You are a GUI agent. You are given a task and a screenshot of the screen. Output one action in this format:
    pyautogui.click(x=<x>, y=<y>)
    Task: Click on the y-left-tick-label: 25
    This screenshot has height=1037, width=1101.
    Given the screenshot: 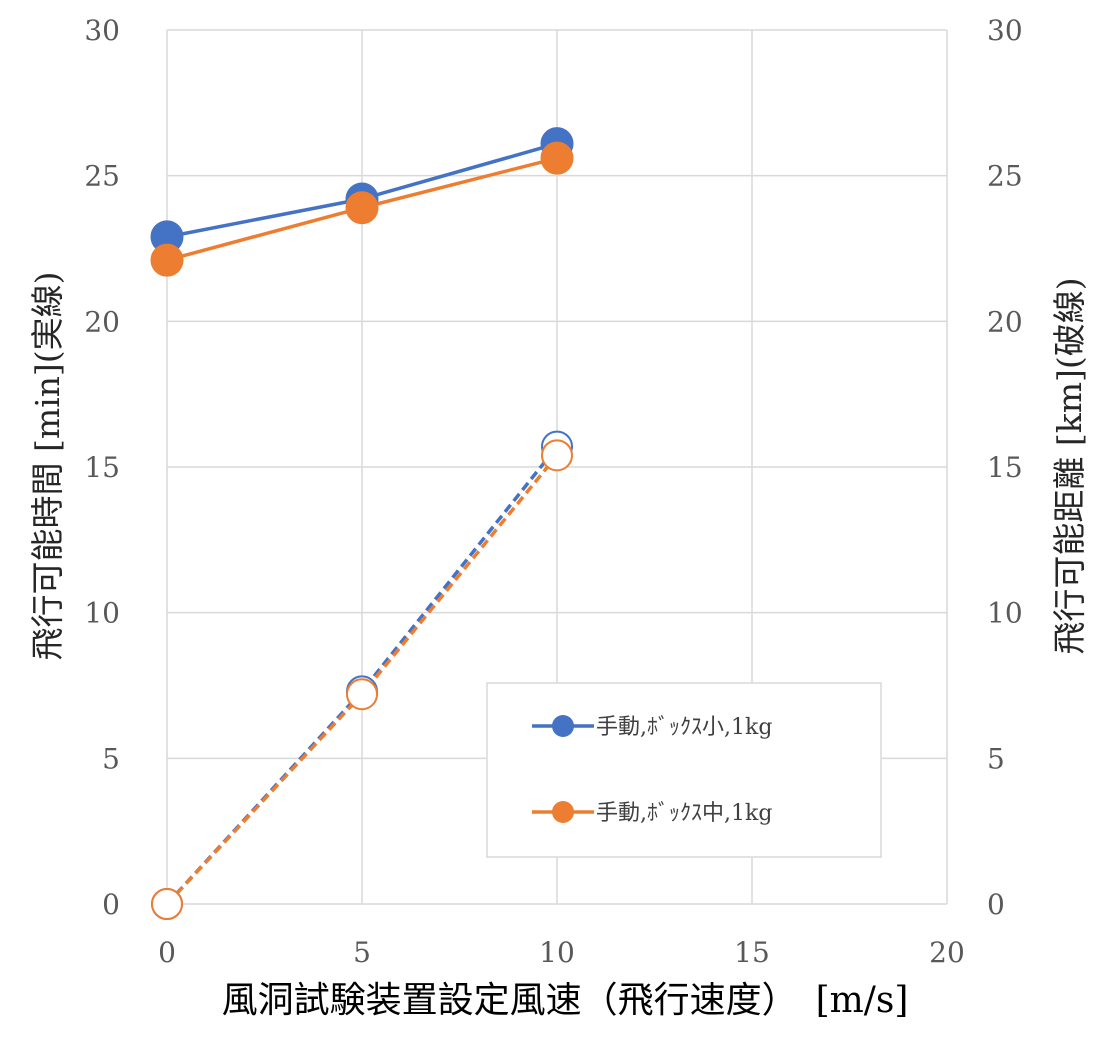 What is the action you would take?
    pyautogui.click(x=102, y=176)
    